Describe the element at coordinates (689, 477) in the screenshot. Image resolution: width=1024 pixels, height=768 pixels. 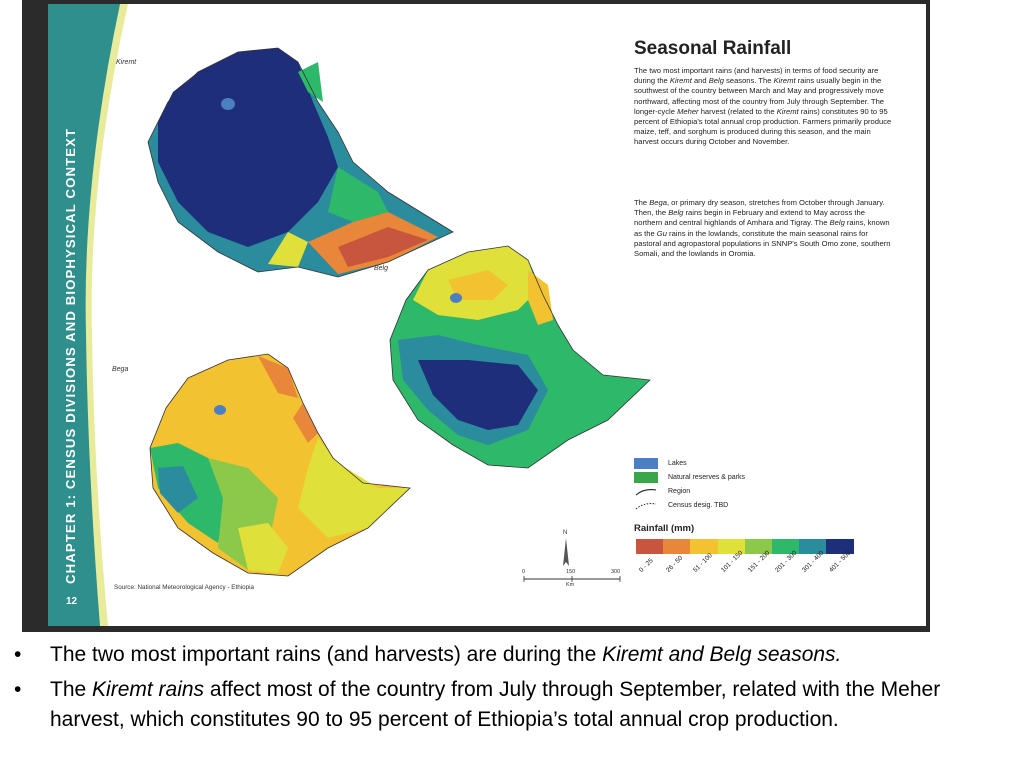
I see `legend-item-reserves: Natural reserves & parks` at that location.